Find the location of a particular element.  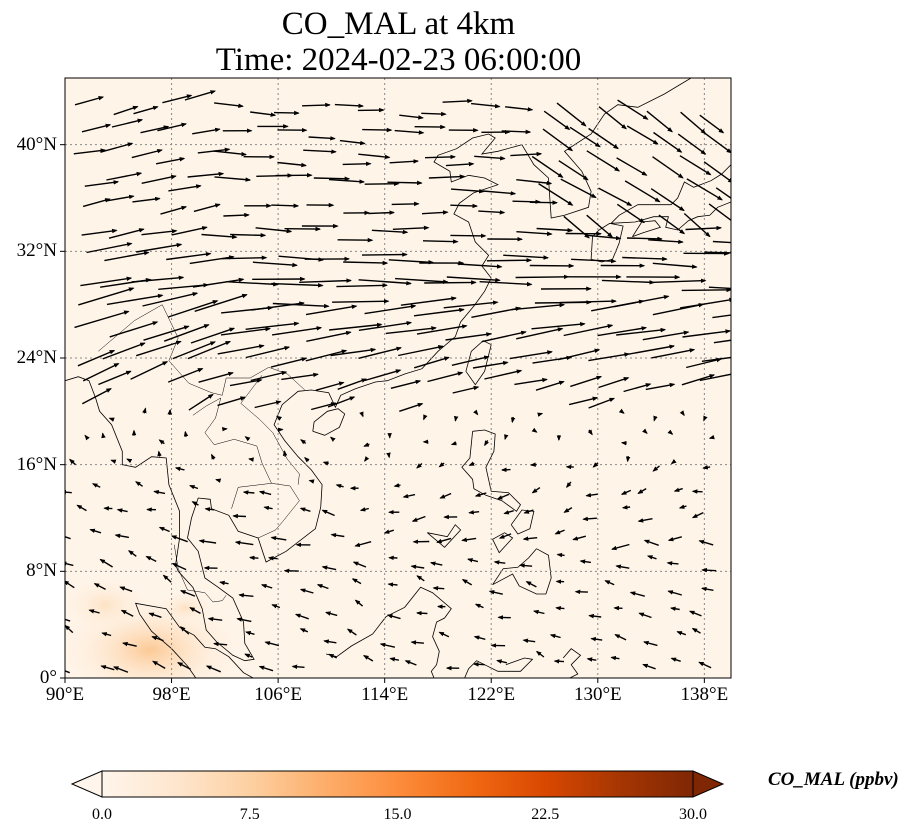

lon-tick-label: 98°E is located at coordinates (171, 694).